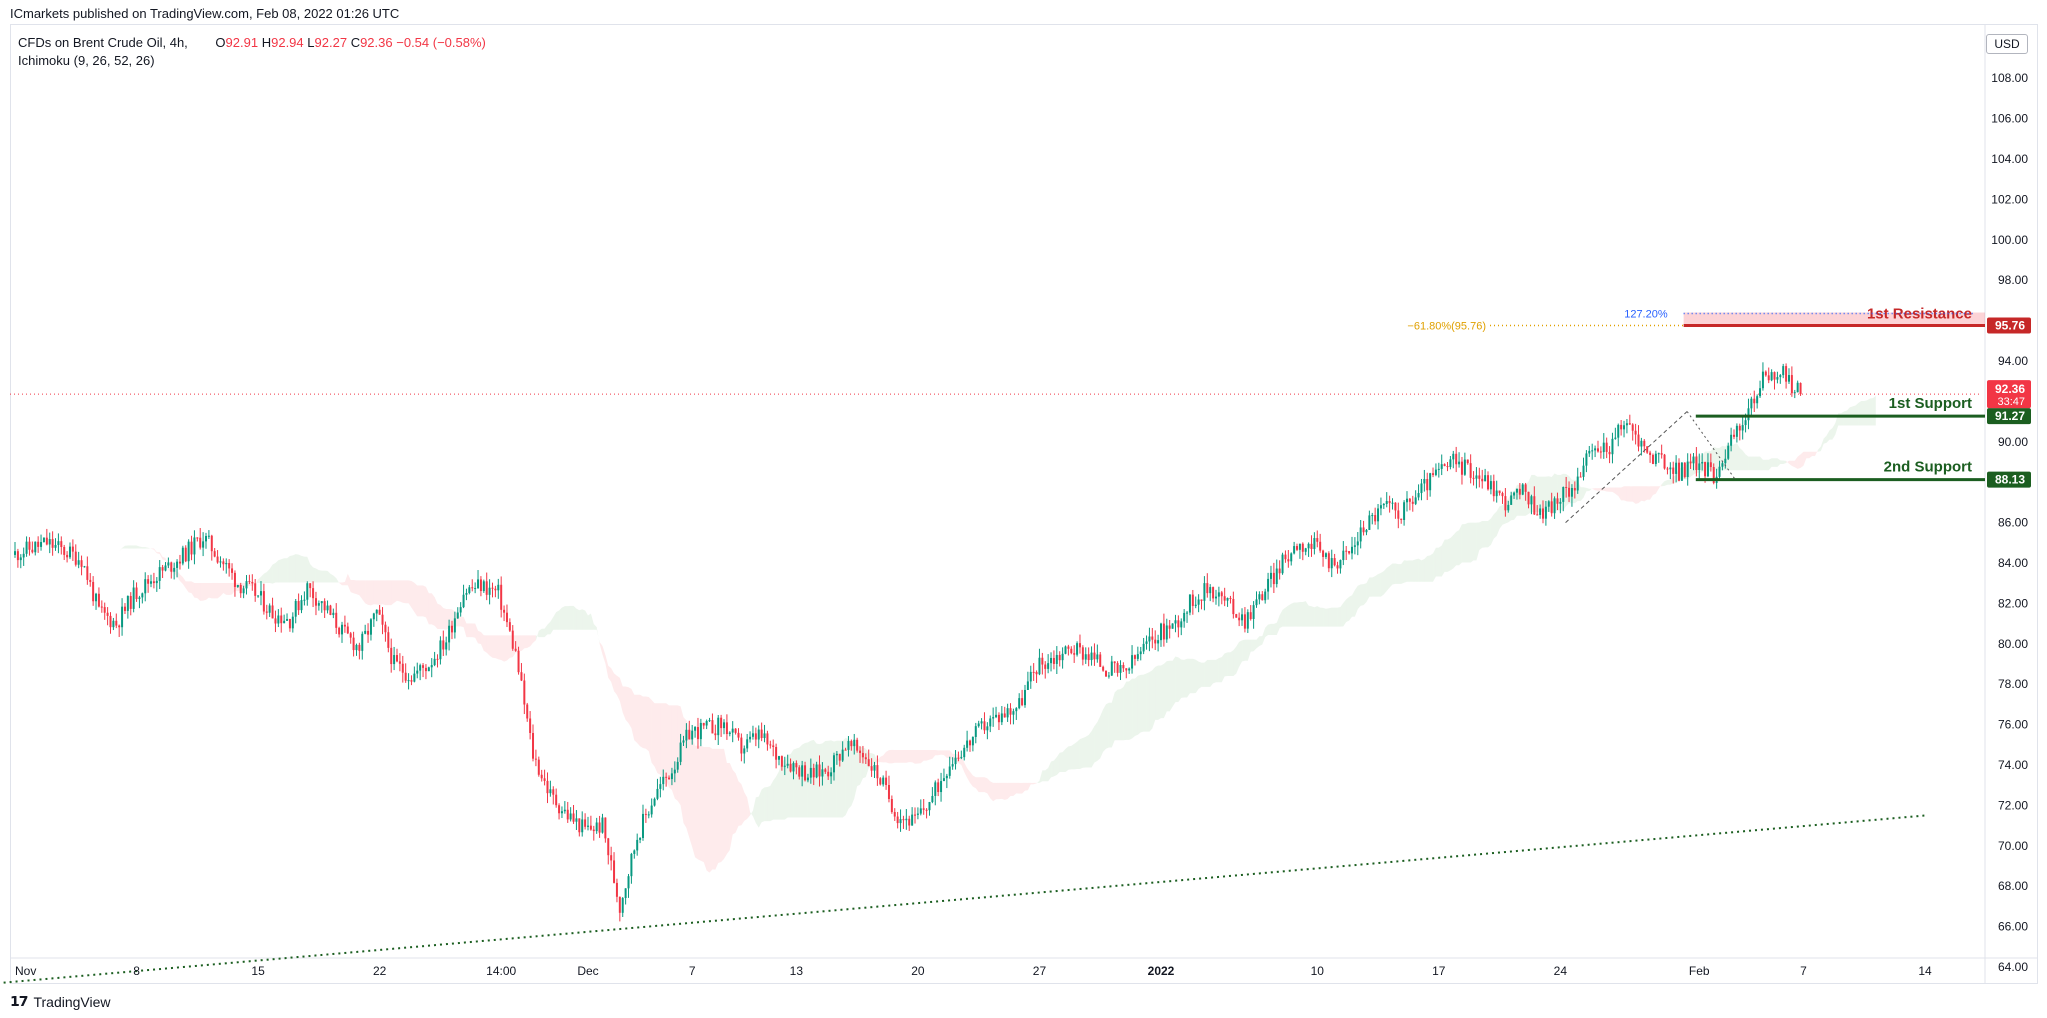 The image size is (2047, 1018). Describe the element at coordinates (103, 42) in the screenshot. I see `legend-symbol: CFDs on Brent Crude Oil, 4h,` at that location.